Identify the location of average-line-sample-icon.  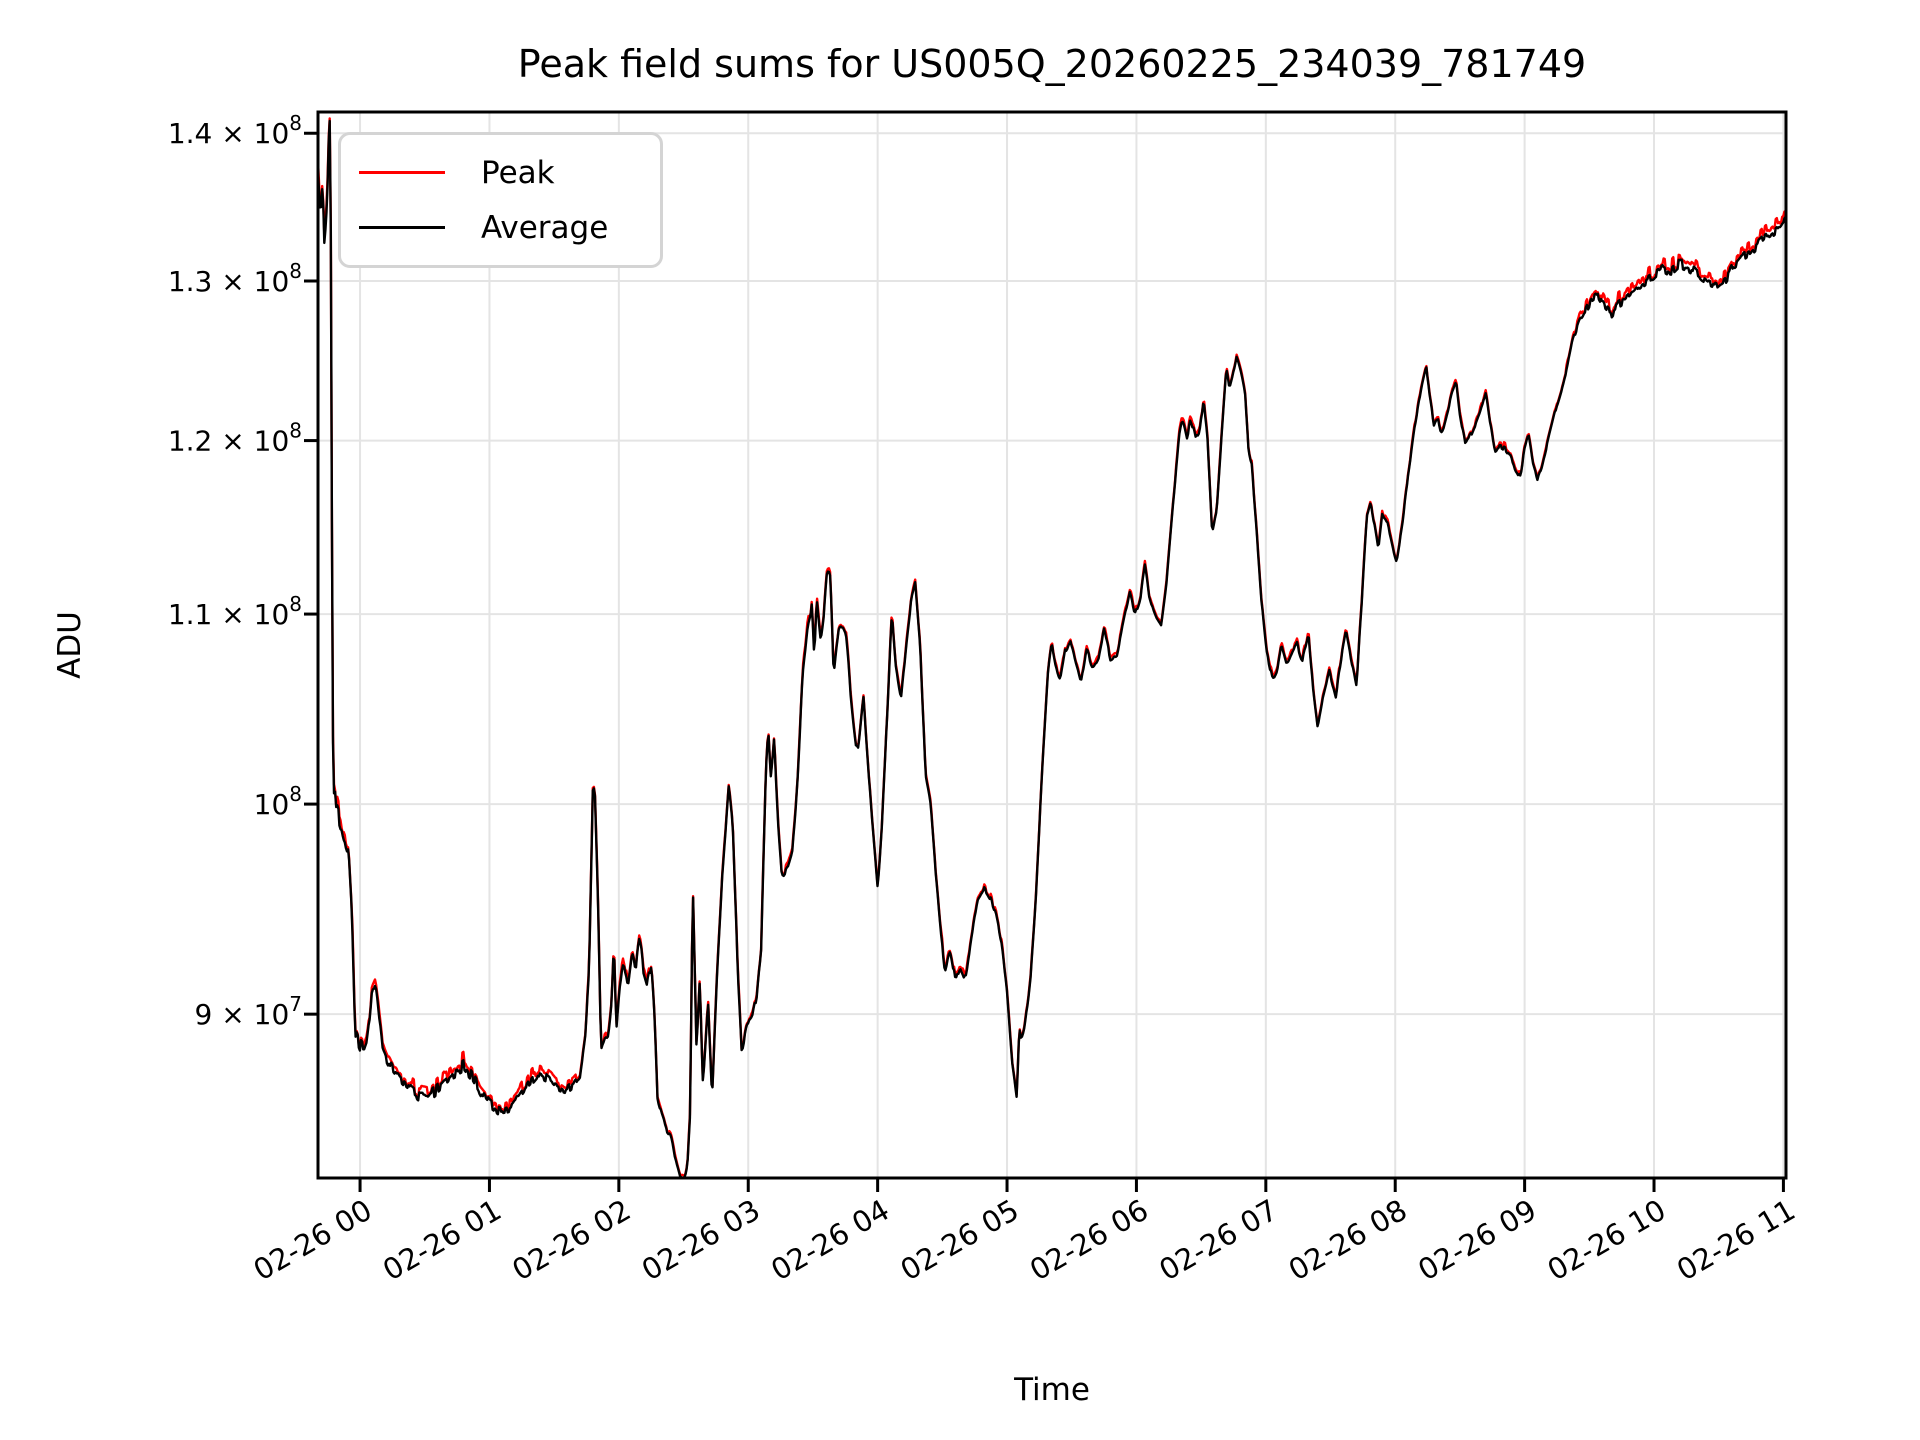
(402, 227).